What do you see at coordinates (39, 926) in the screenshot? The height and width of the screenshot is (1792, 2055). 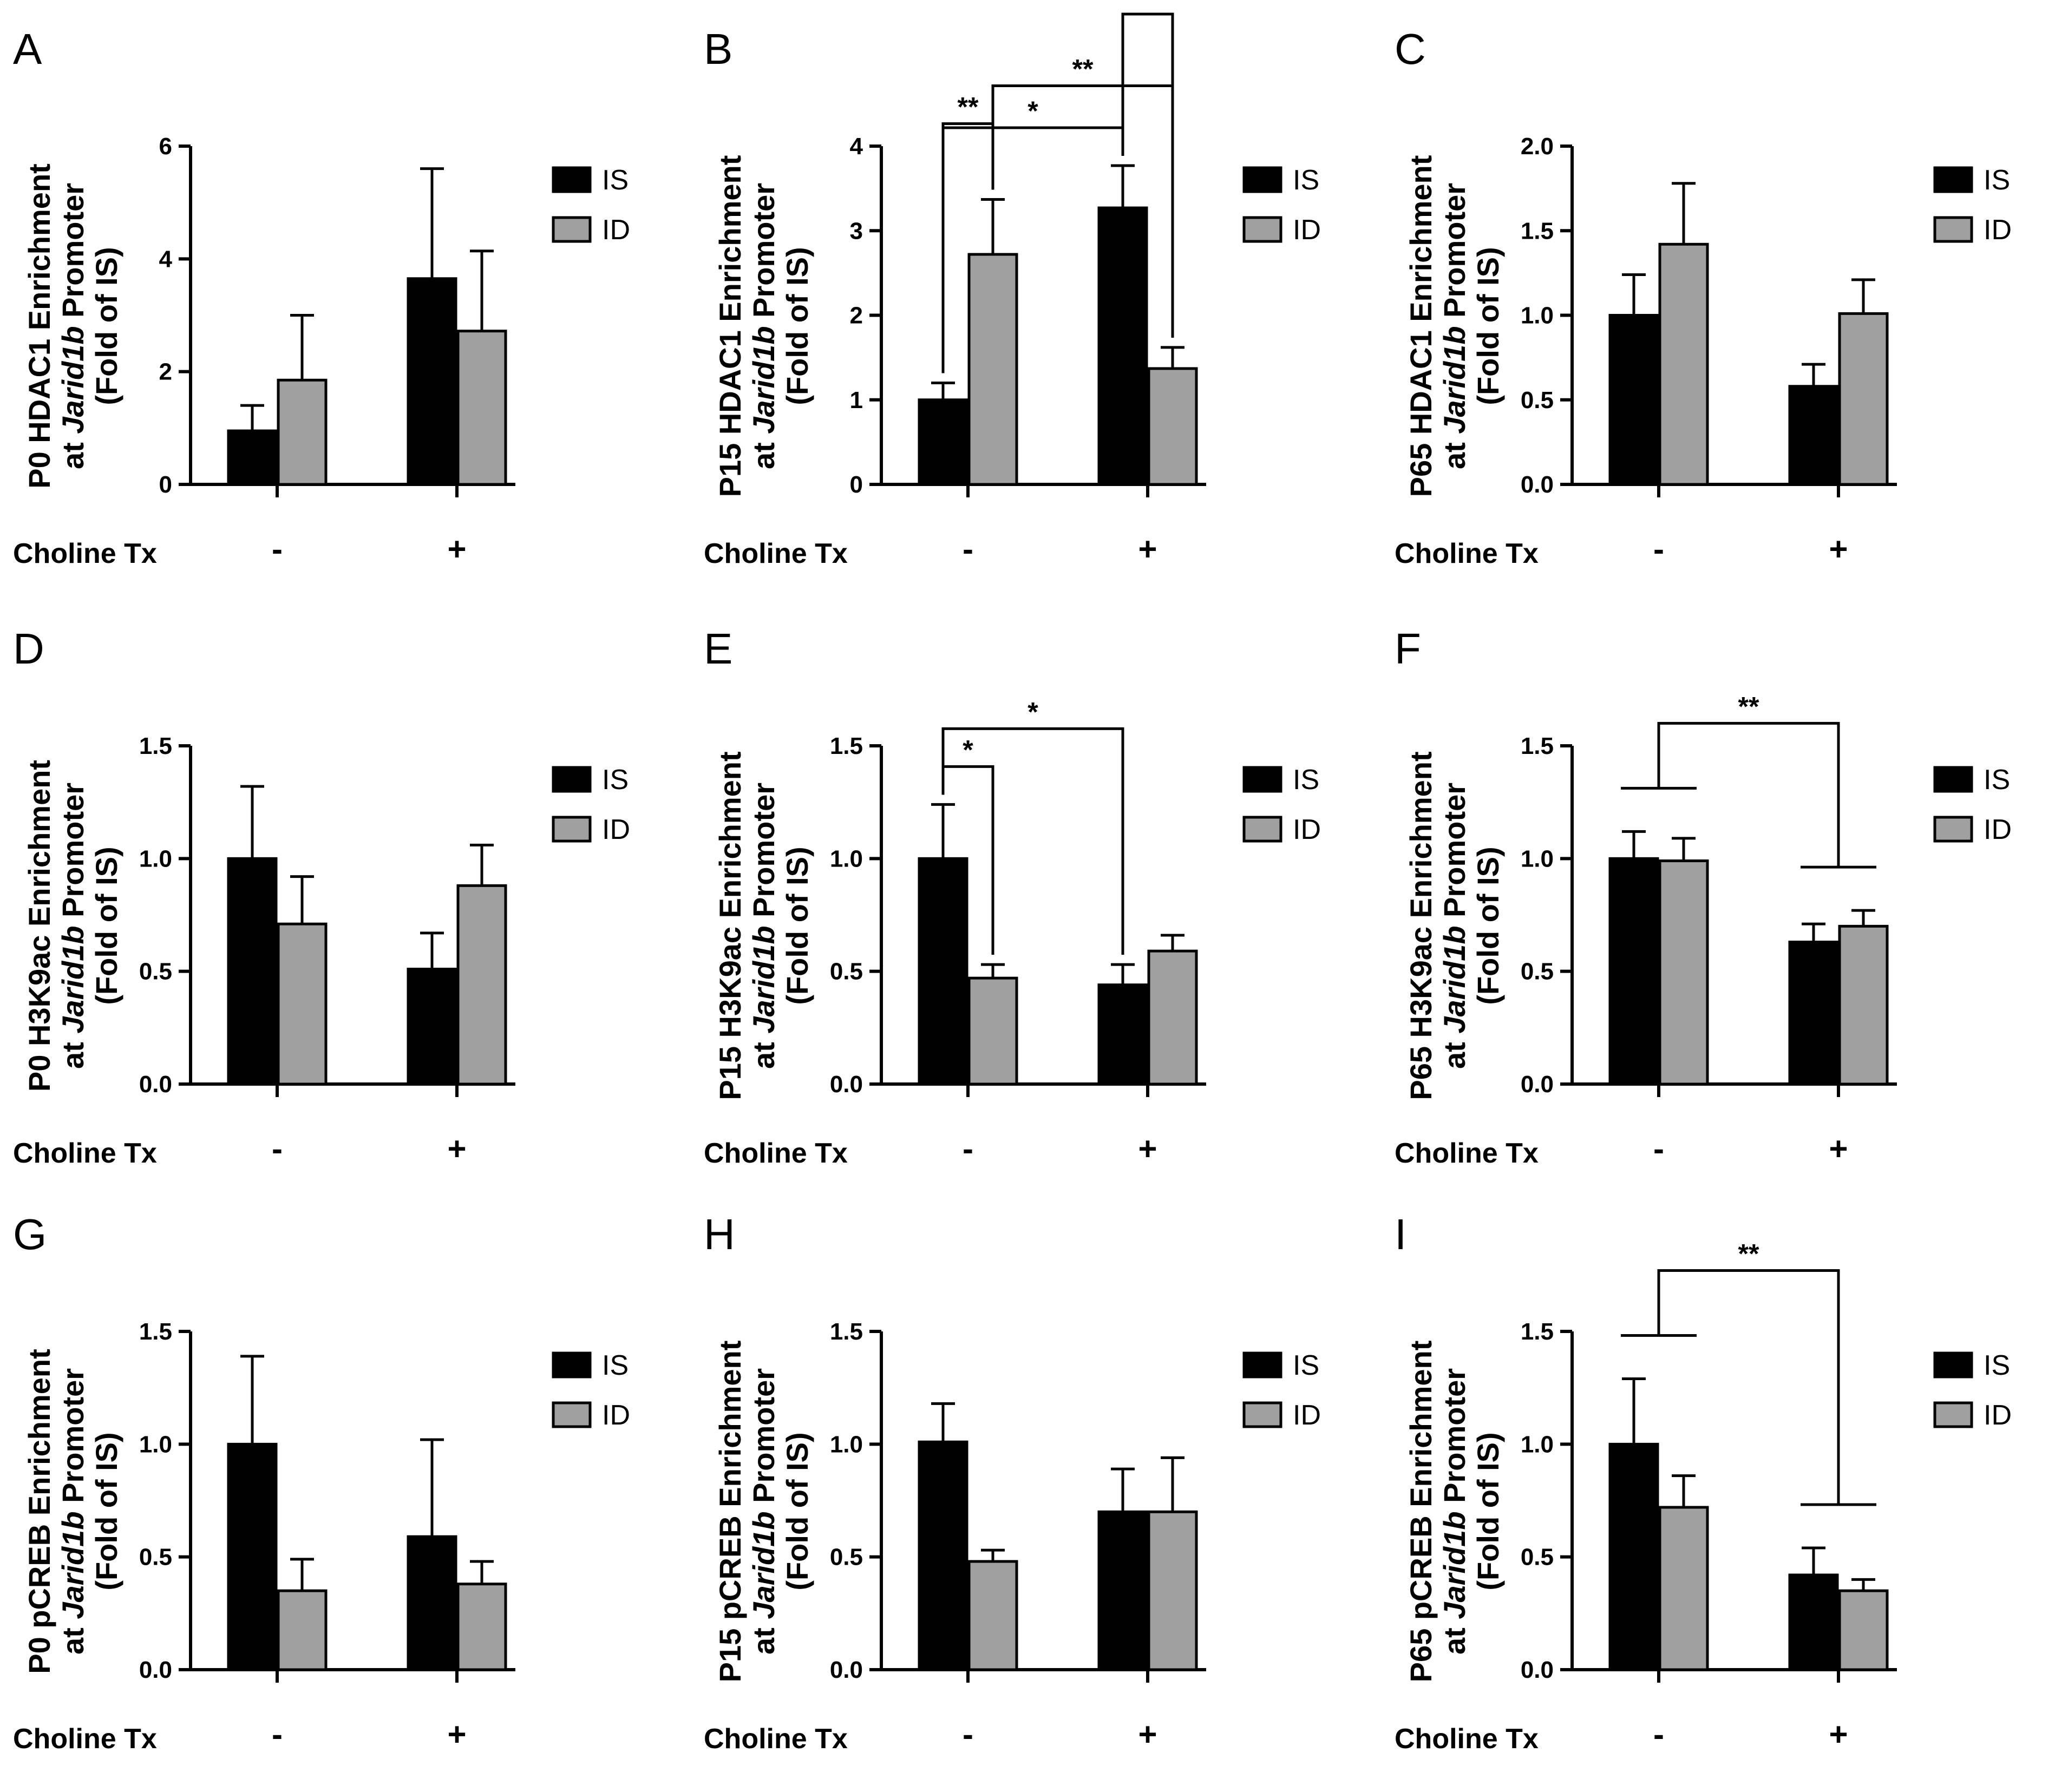 I see `y-axis-label-line1: P0 H3K9ac Enrichment` at bounding box center [39, 926].